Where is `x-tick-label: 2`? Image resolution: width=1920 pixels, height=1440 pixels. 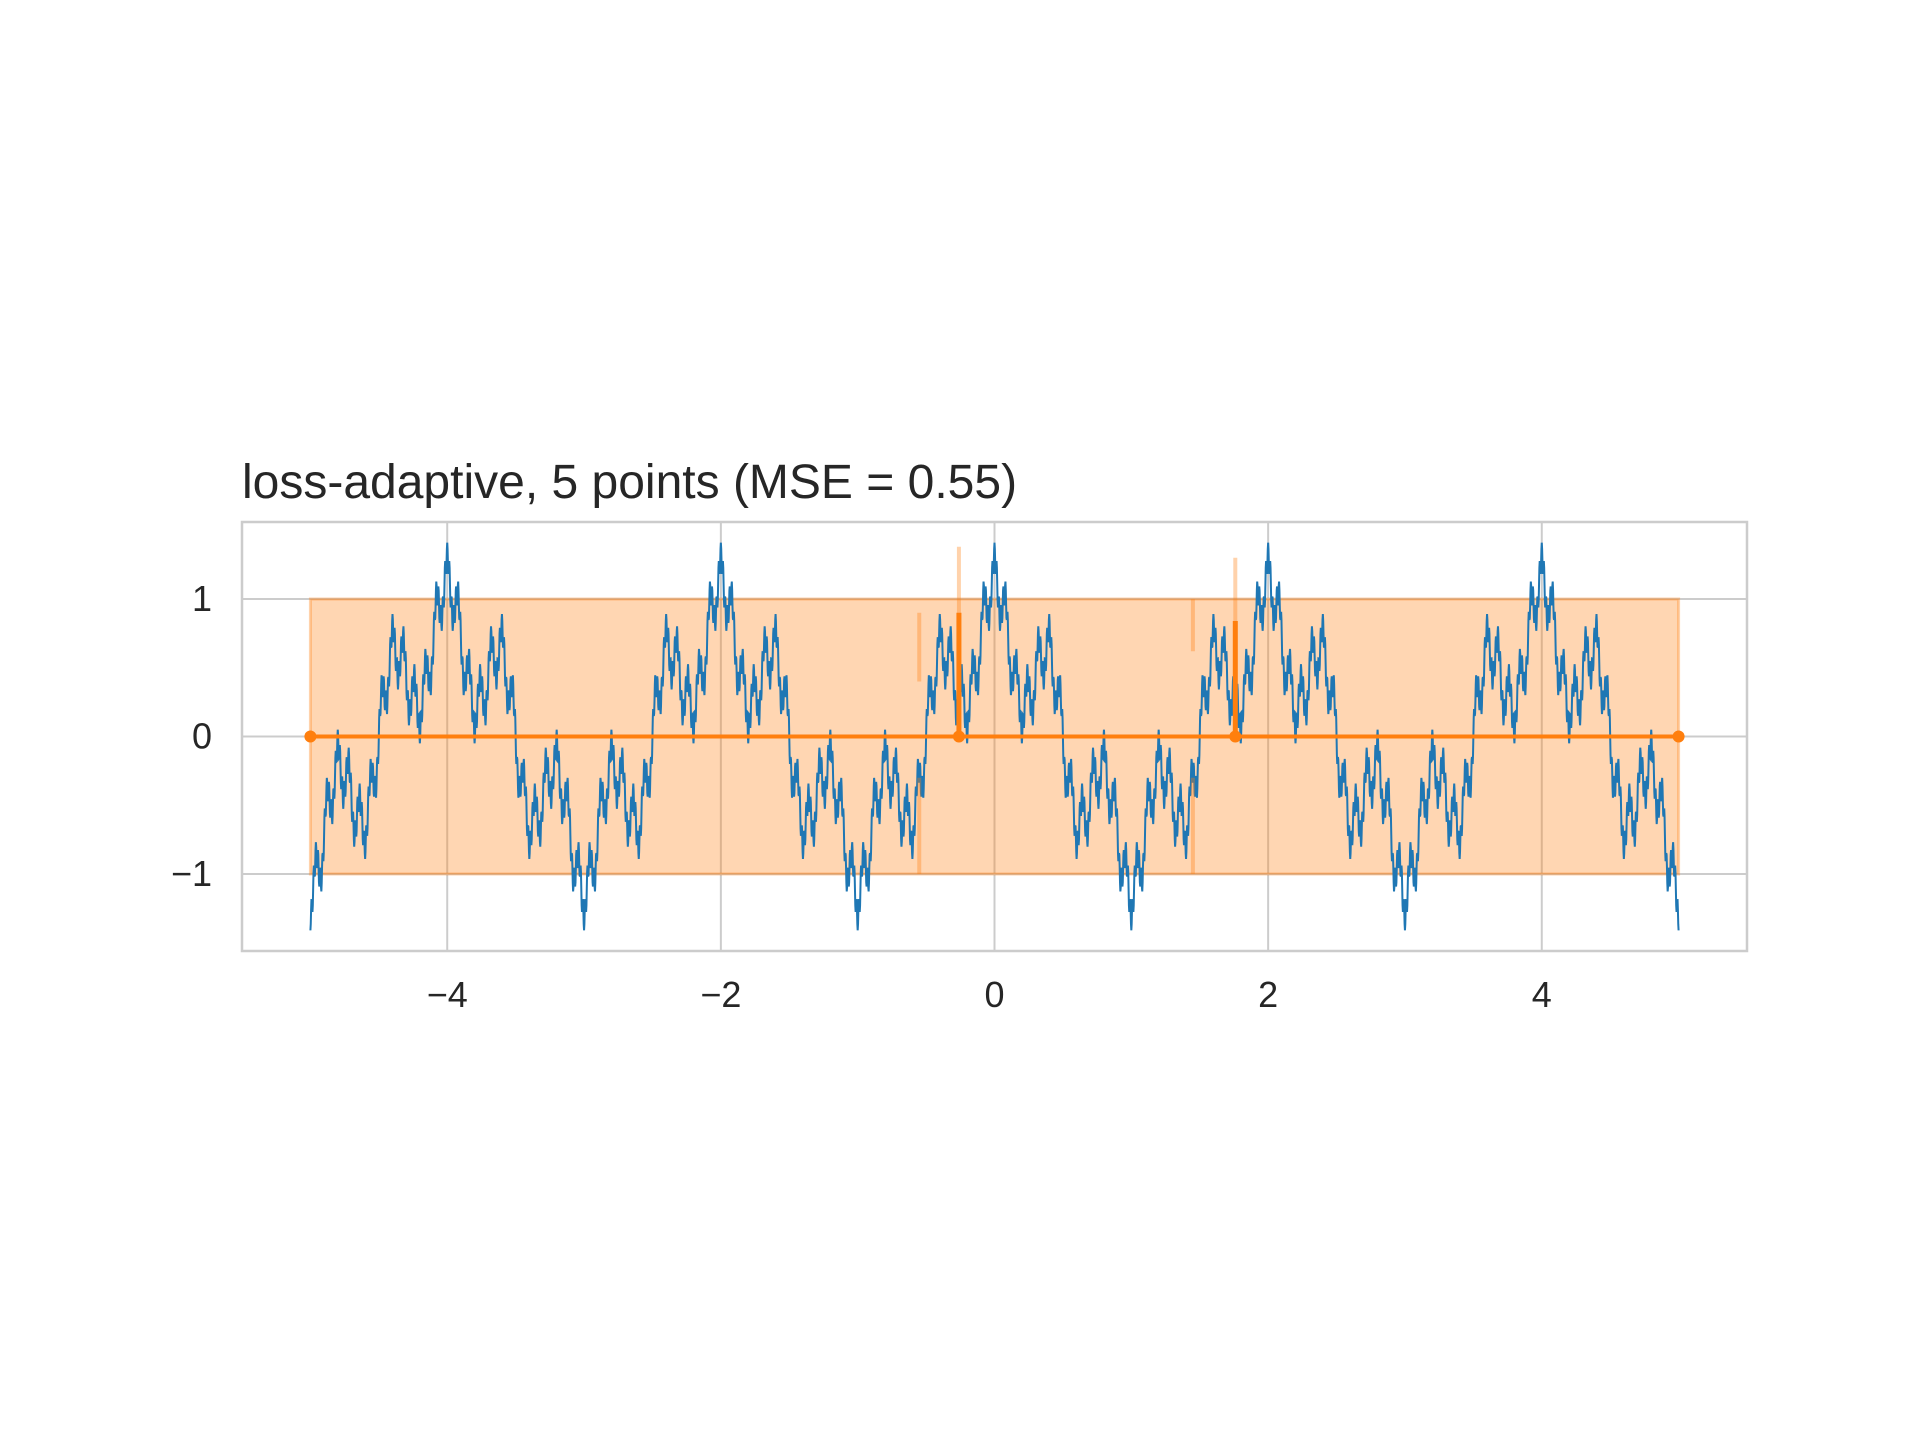
x-tick-label: 2 is located at coordinates (1268, 994).